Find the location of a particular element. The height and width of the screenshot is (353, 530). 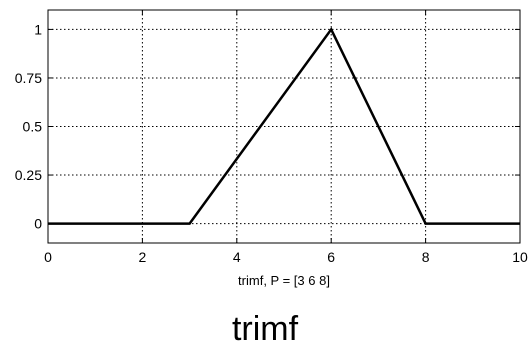

caption: trimf is located at coordinates (265, 329).